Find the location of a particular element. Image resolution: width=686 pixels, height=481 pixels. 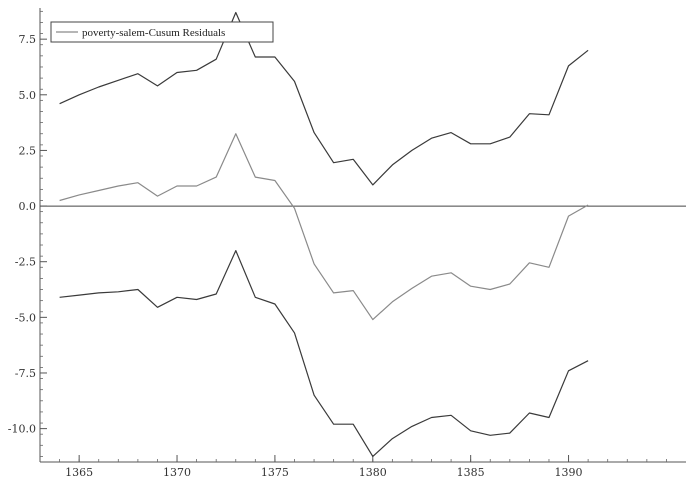

x-tick-label: 1375 is located at coordinates (275, 472).